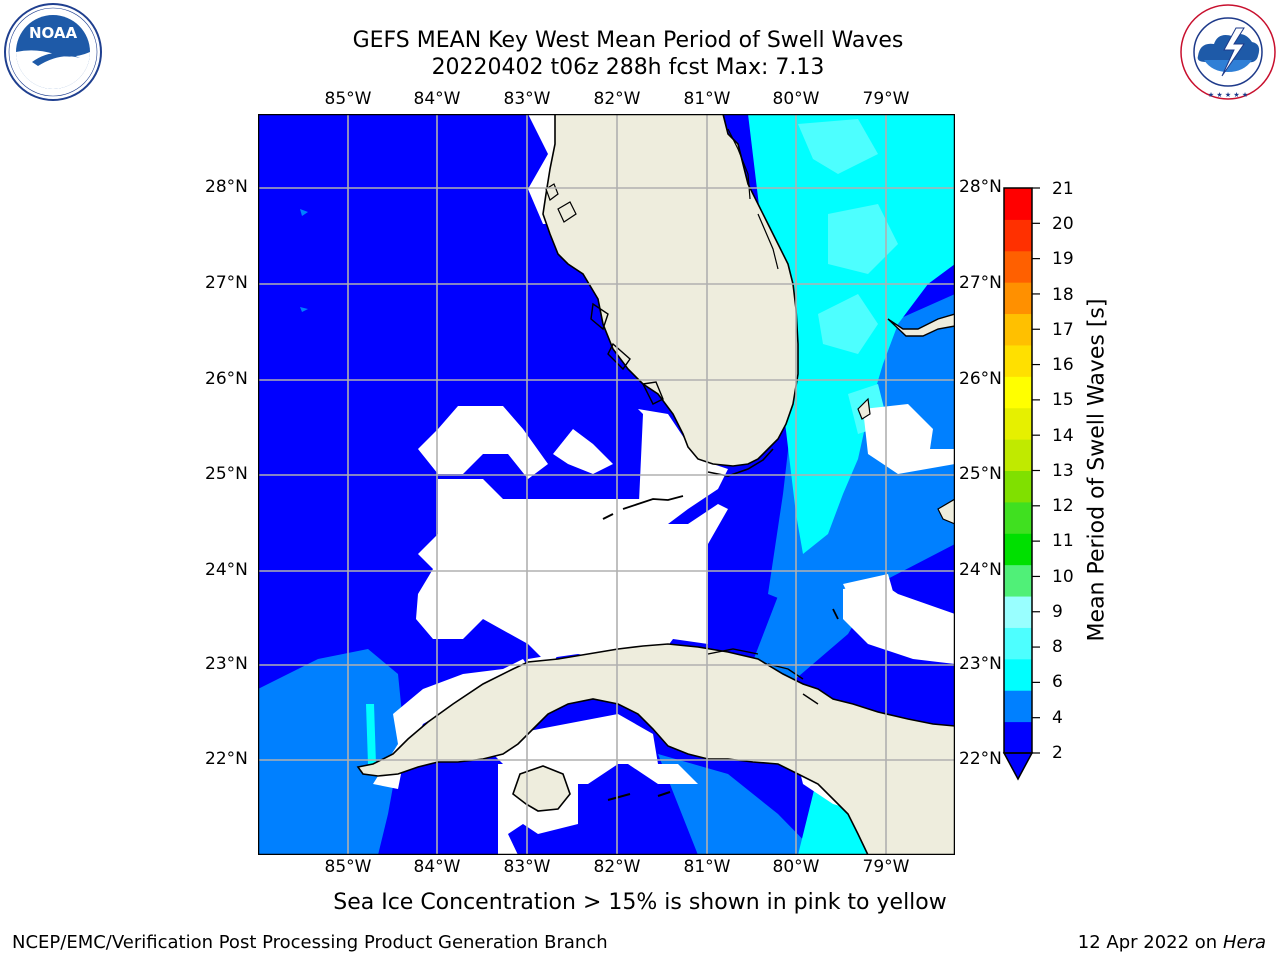  I want to click on lon-label-bottom: 83°W, so click(527, 867).